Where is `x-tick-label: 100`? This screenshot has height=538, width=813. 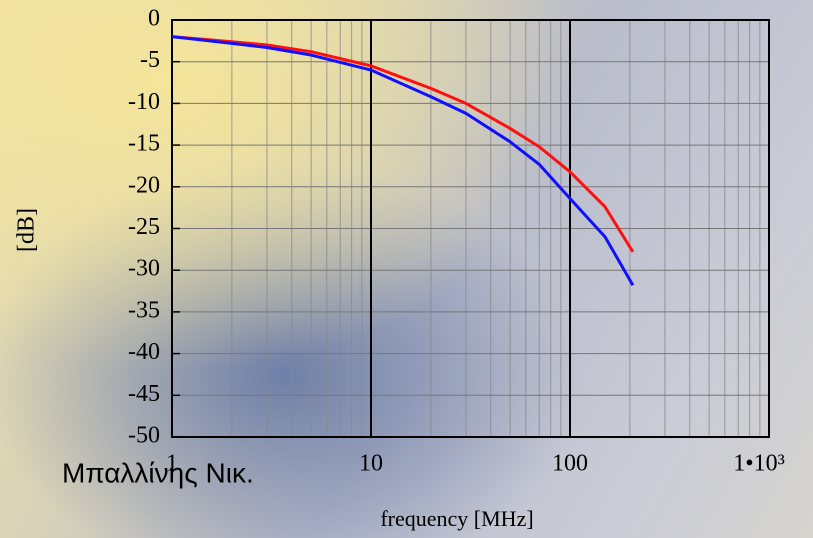
x-tick-label: 100 is located at coordinates (570, 464).